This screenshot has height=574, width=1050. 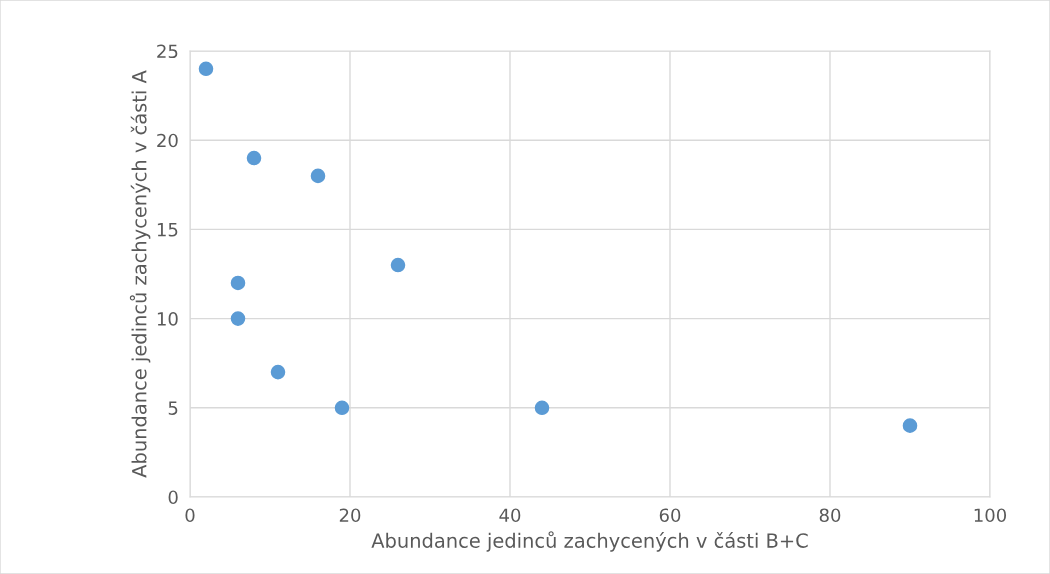 I want to click on x-axis-title: Abundance jedinců zachycených v části B+C, so click(x=589, y=541).